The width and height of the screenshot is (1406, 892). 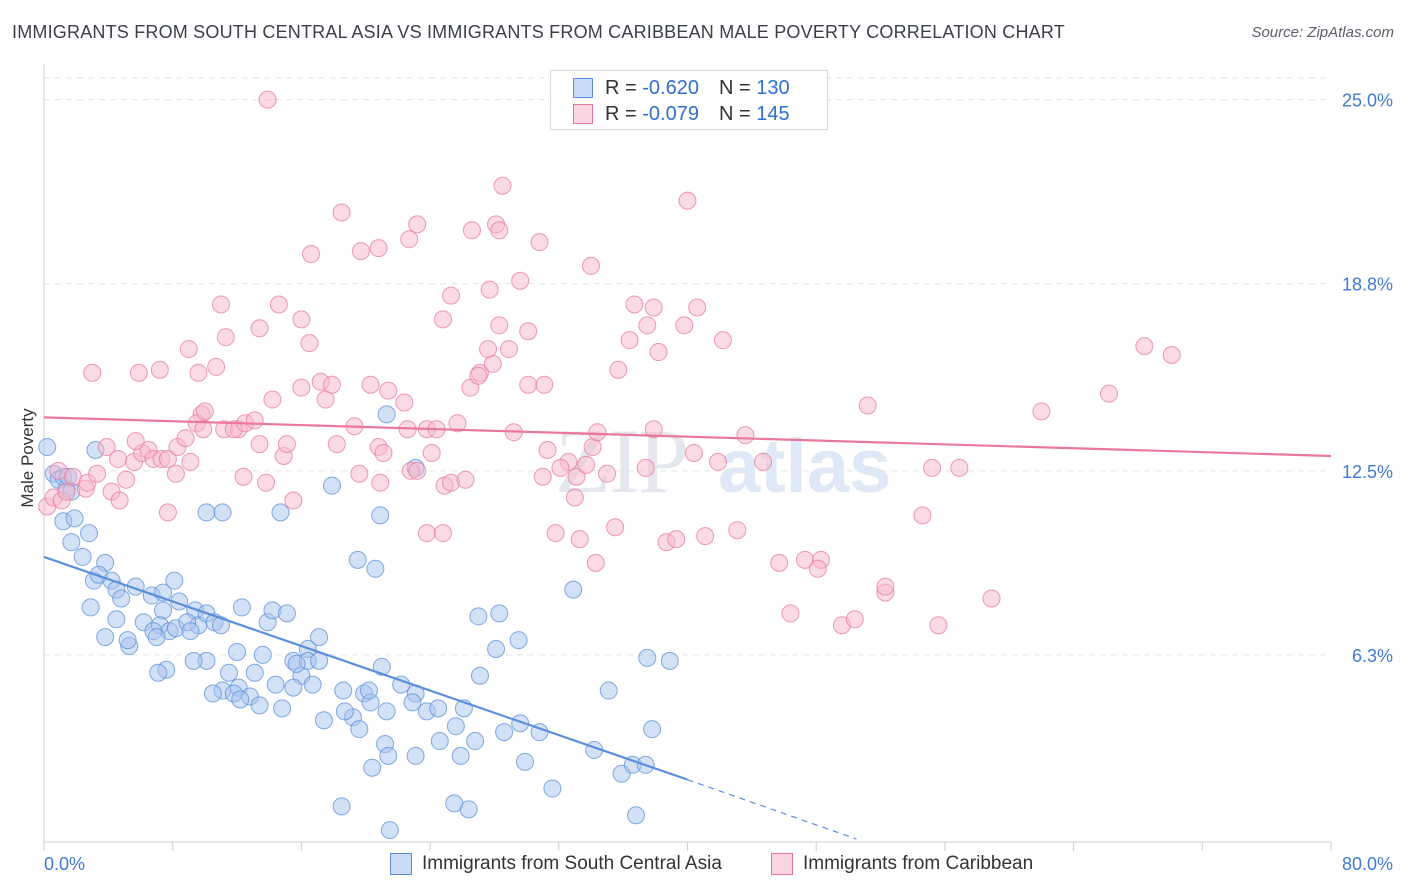 I want to click on legend-row-caribbean: R = -0.079 N = 145, so click(x=681, y=114).